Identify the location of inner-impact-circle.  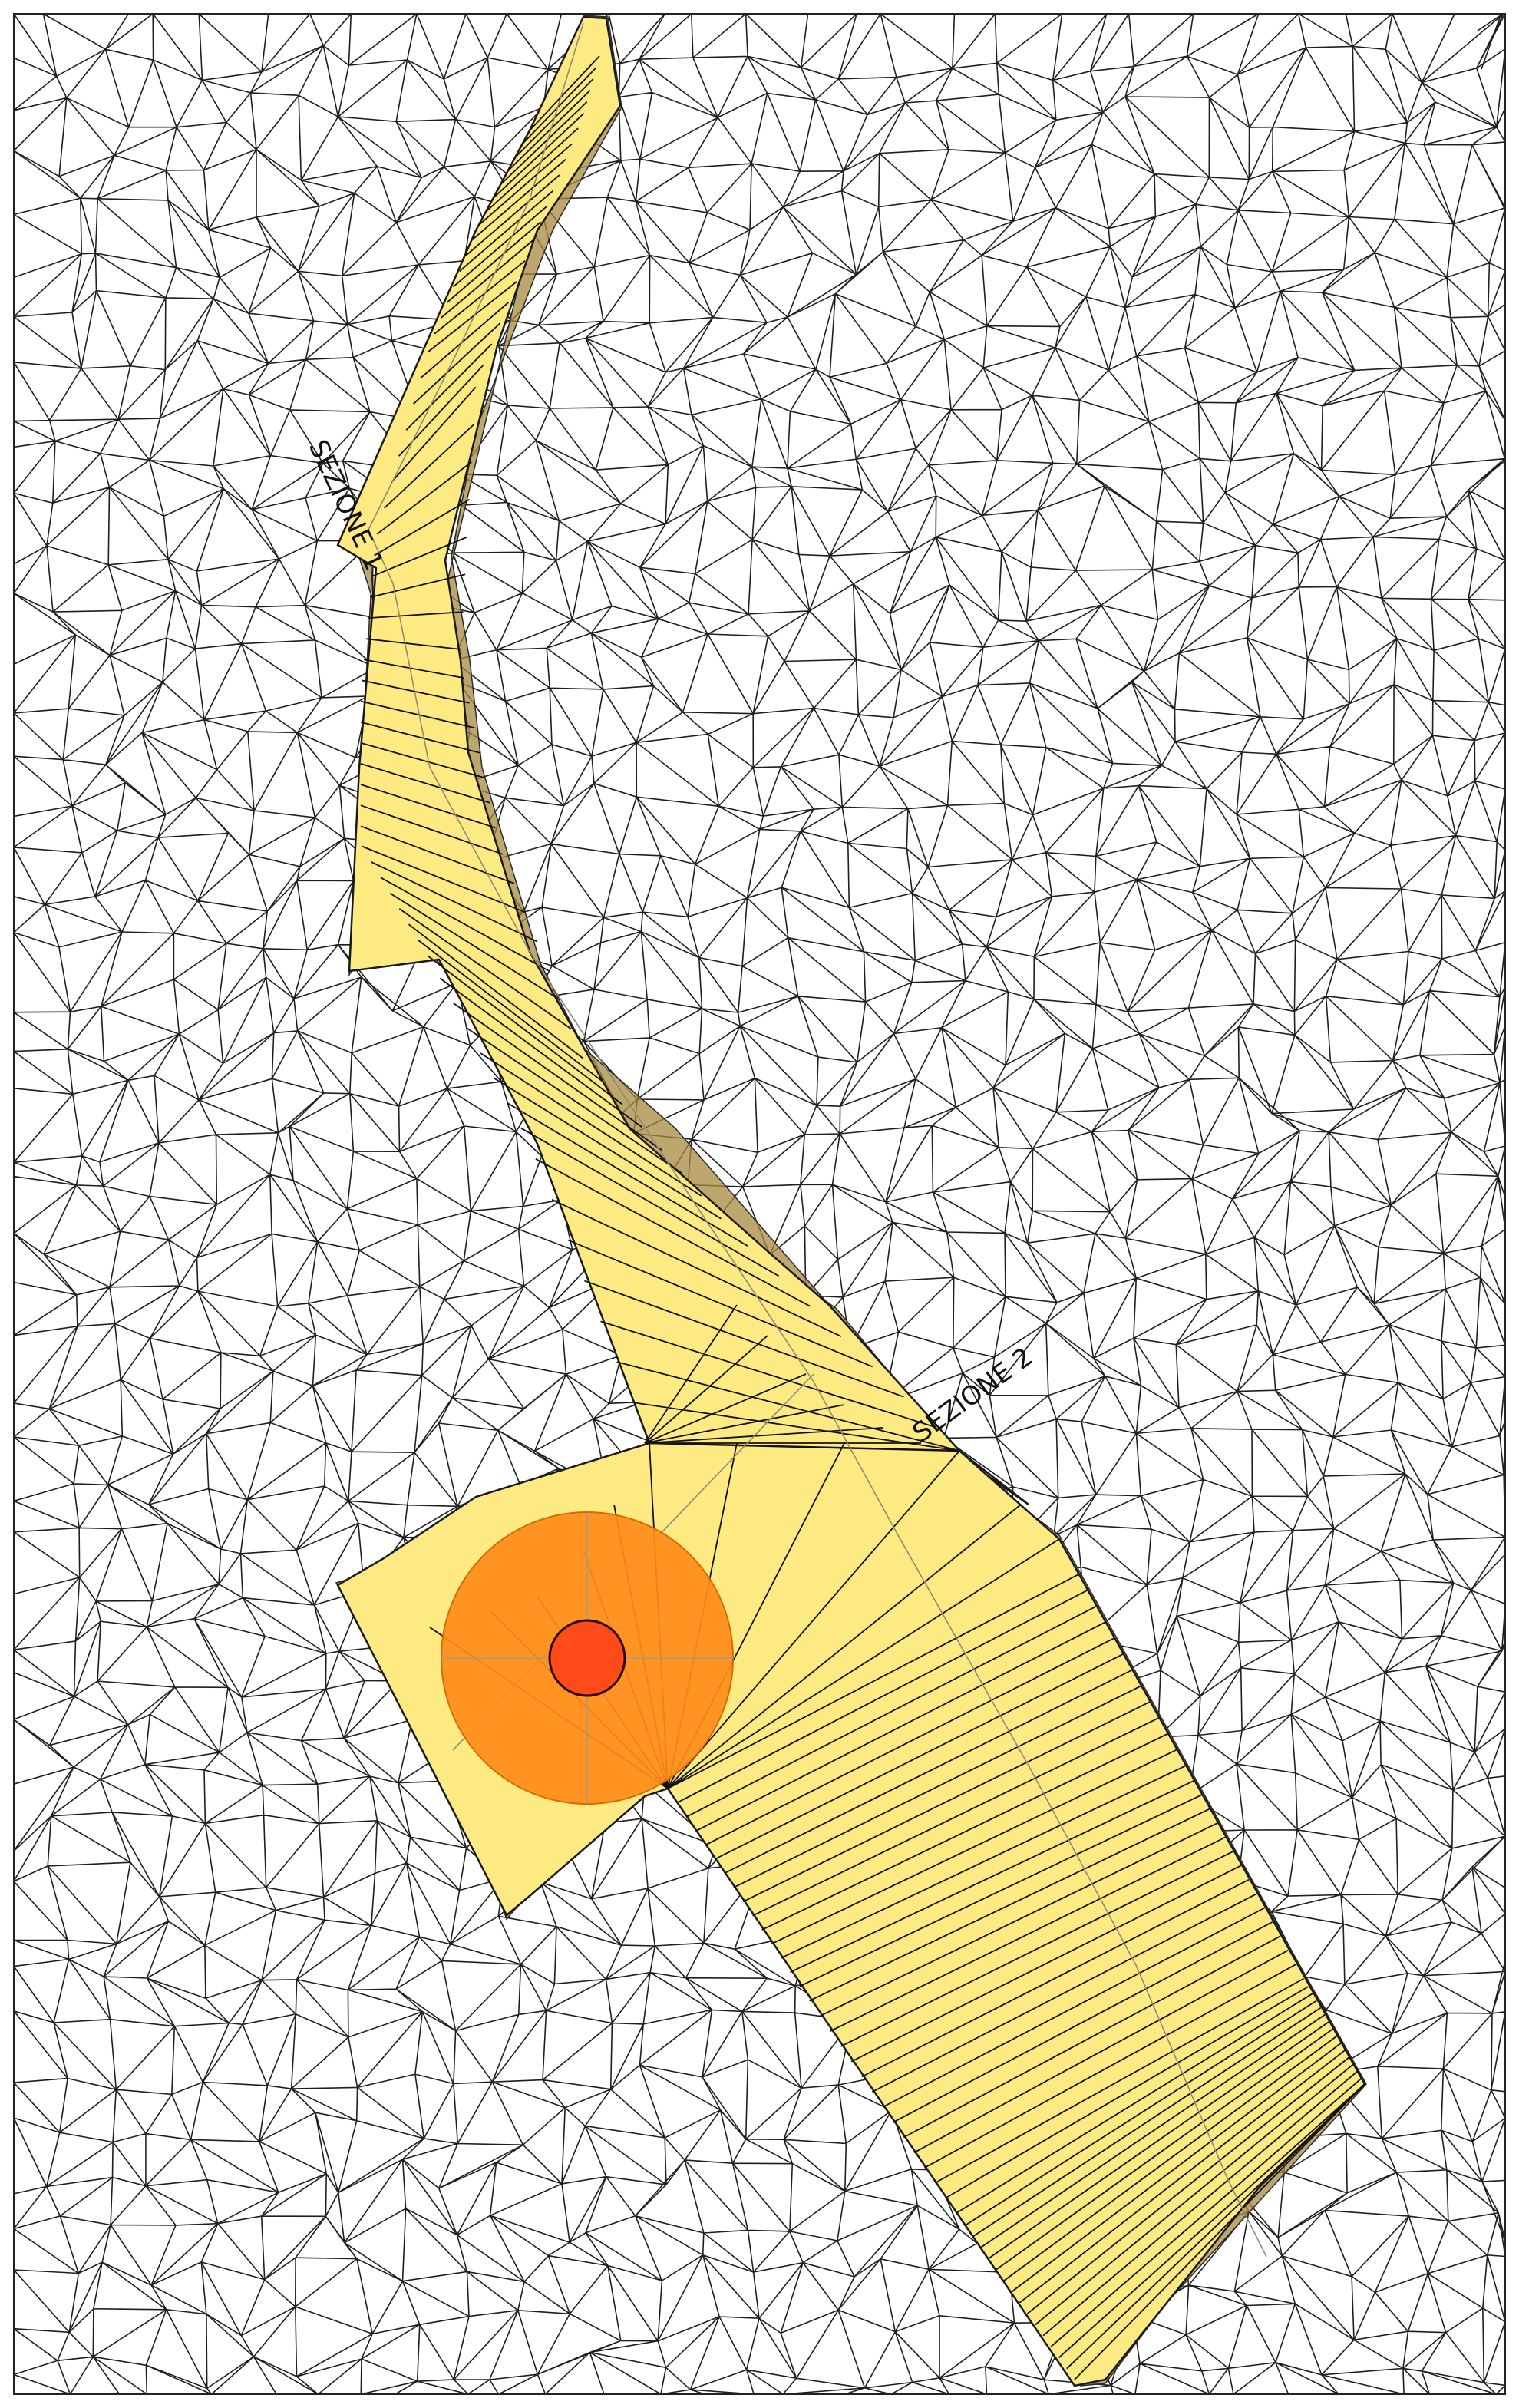
(587, 1658).